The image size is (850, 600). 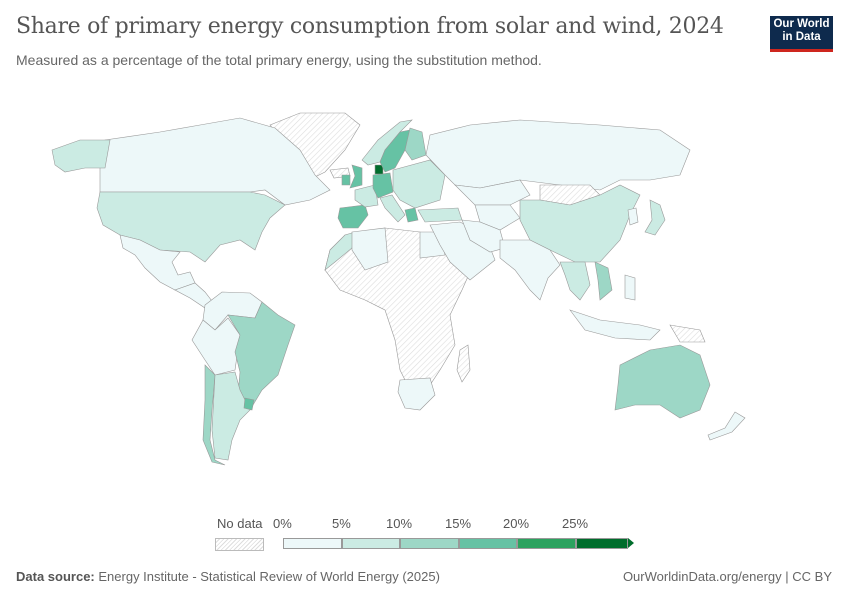 I want to click on country-madagascar, so click(x=463, y=363).